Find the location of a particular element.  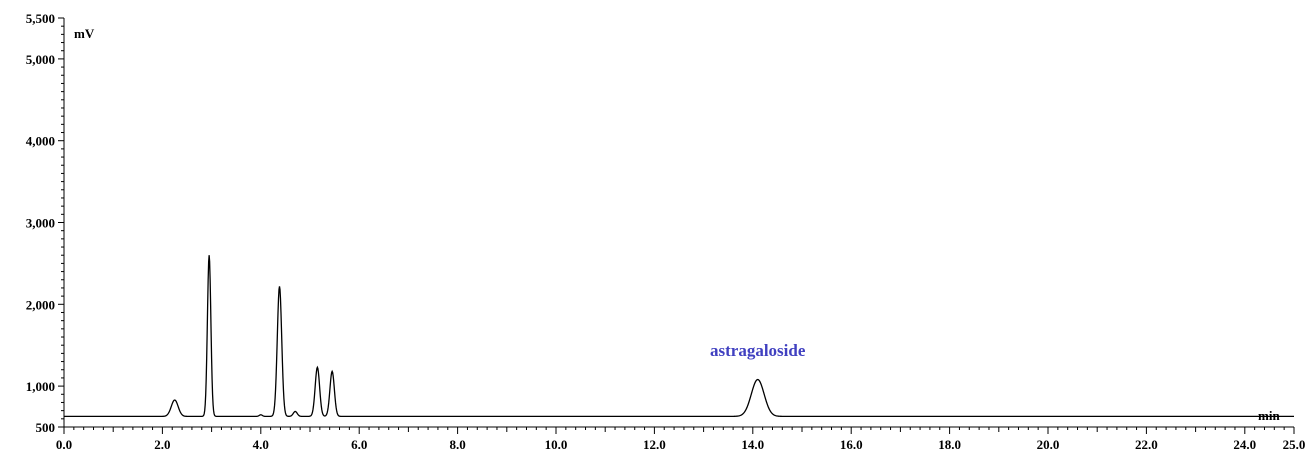

x-tick-label: 22.0 is located at coordinates (1146, 444).